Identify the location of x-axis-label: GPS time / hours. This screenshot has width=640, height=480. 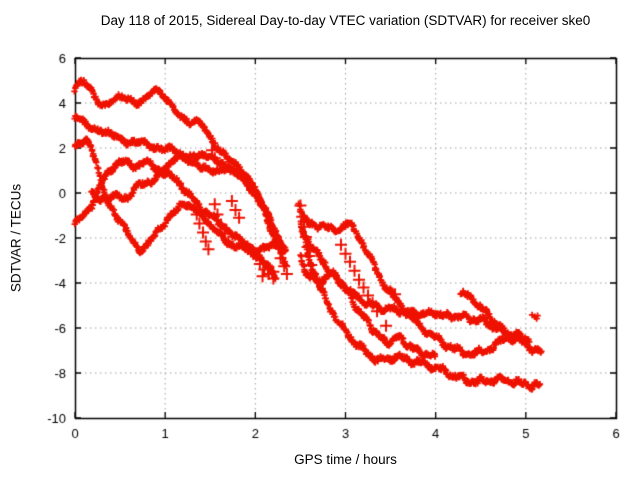
(345, 459).